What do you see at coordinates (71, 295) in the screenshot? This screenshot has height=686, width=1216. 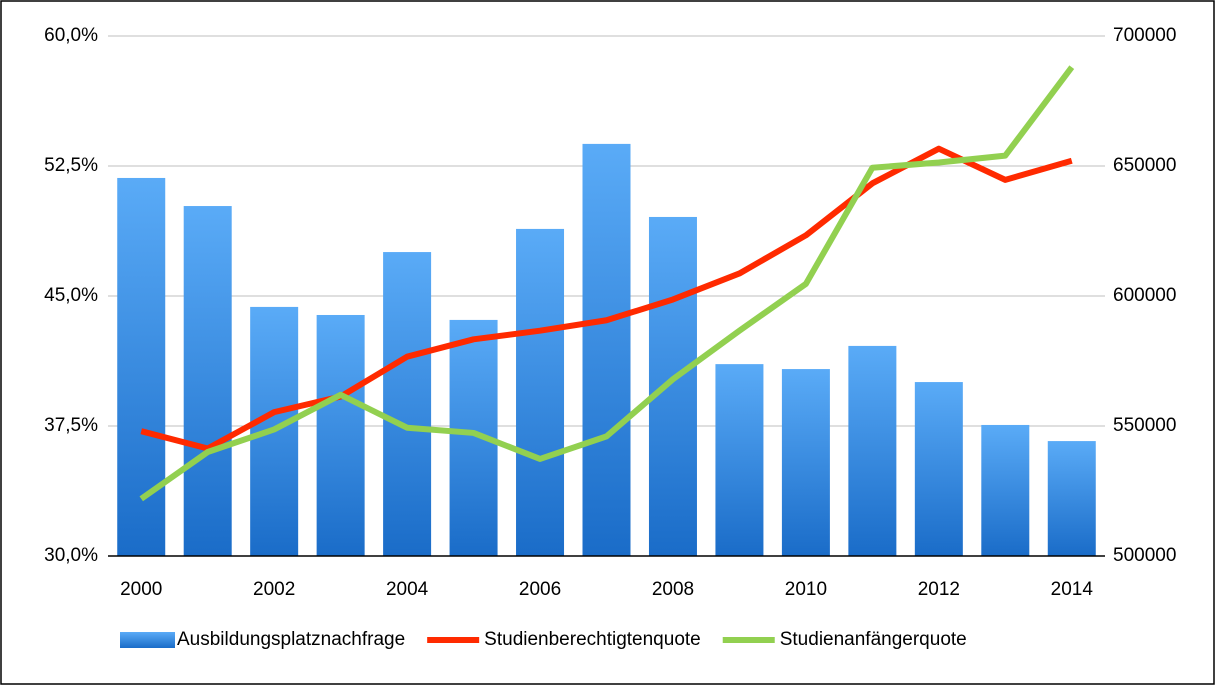 I see `y-tick-label: 45,0%` at bounding box center [71, 295].